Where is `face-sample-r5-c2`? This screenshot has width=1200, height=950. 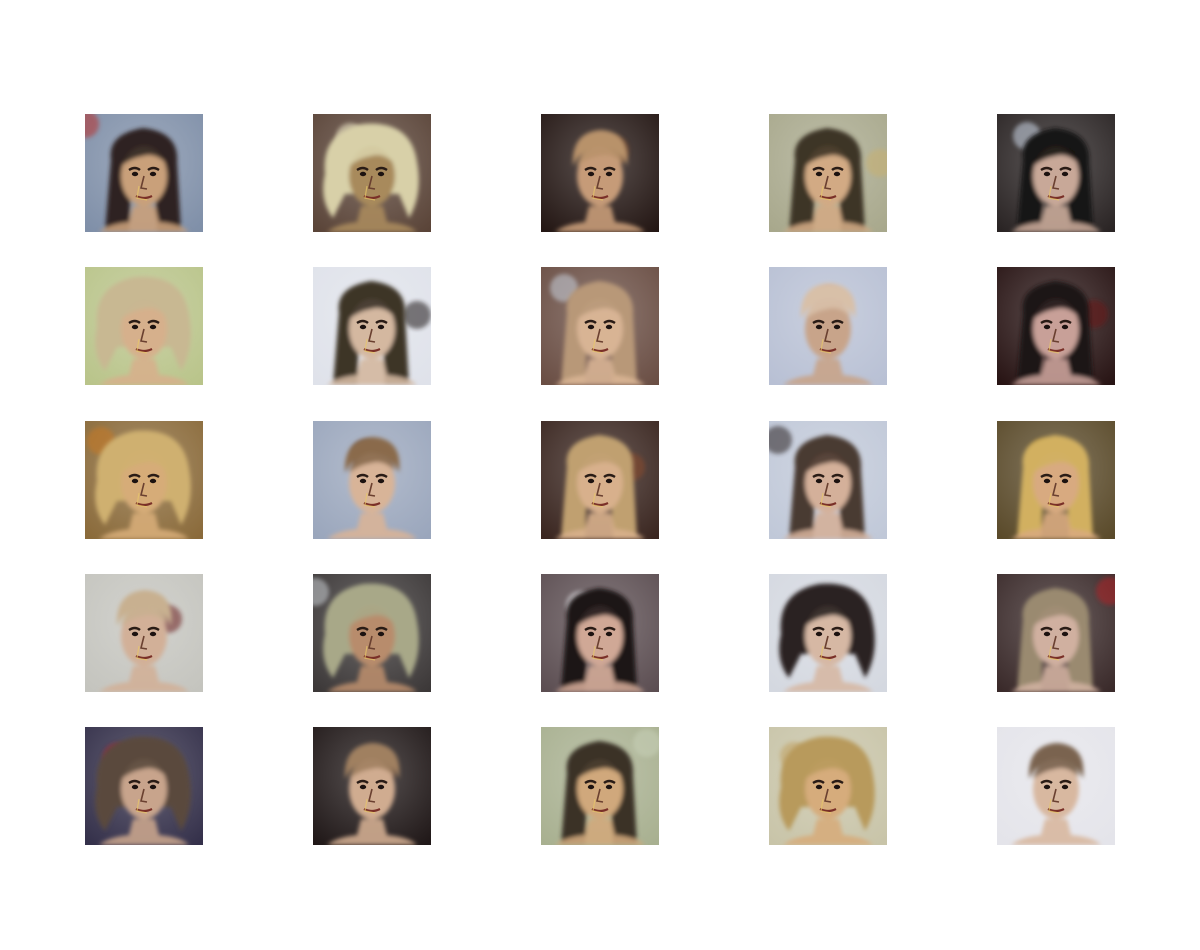 face-sample-r5-c2 is located at coordinates (372, 786).